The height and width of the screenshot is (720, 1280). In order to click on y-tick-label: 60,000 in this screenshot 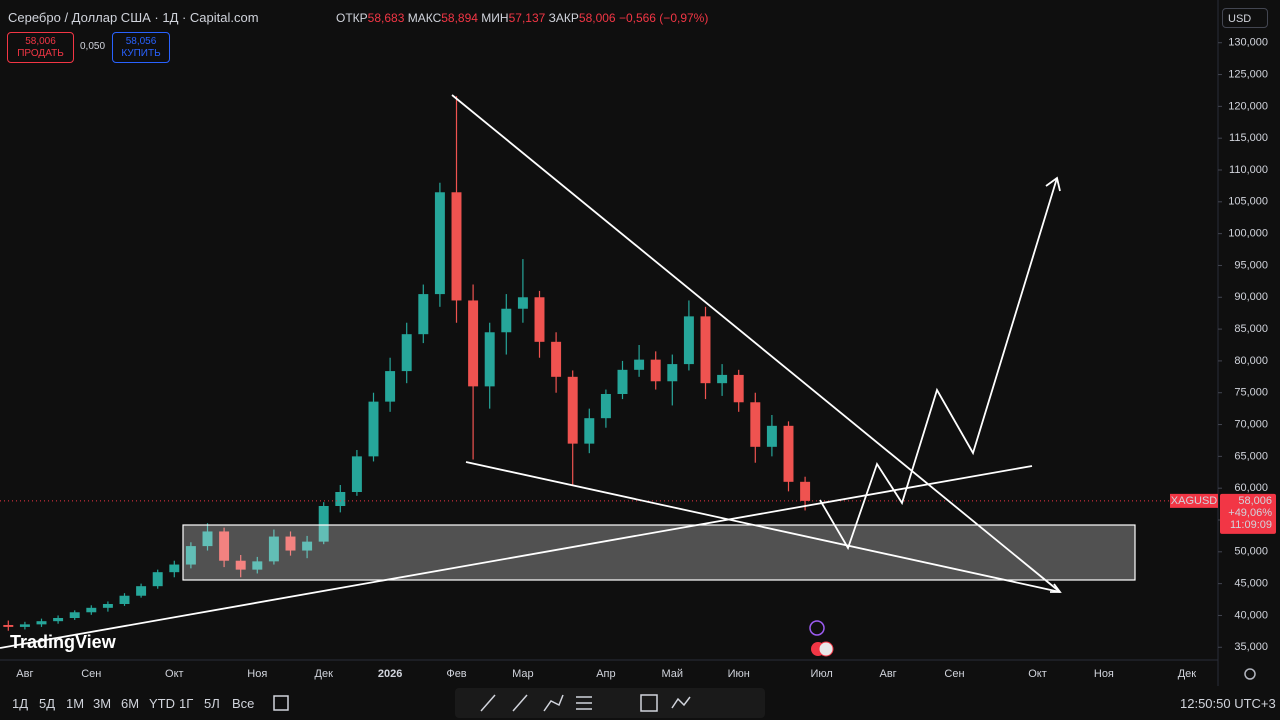, I will do `click(1251, 488)`.